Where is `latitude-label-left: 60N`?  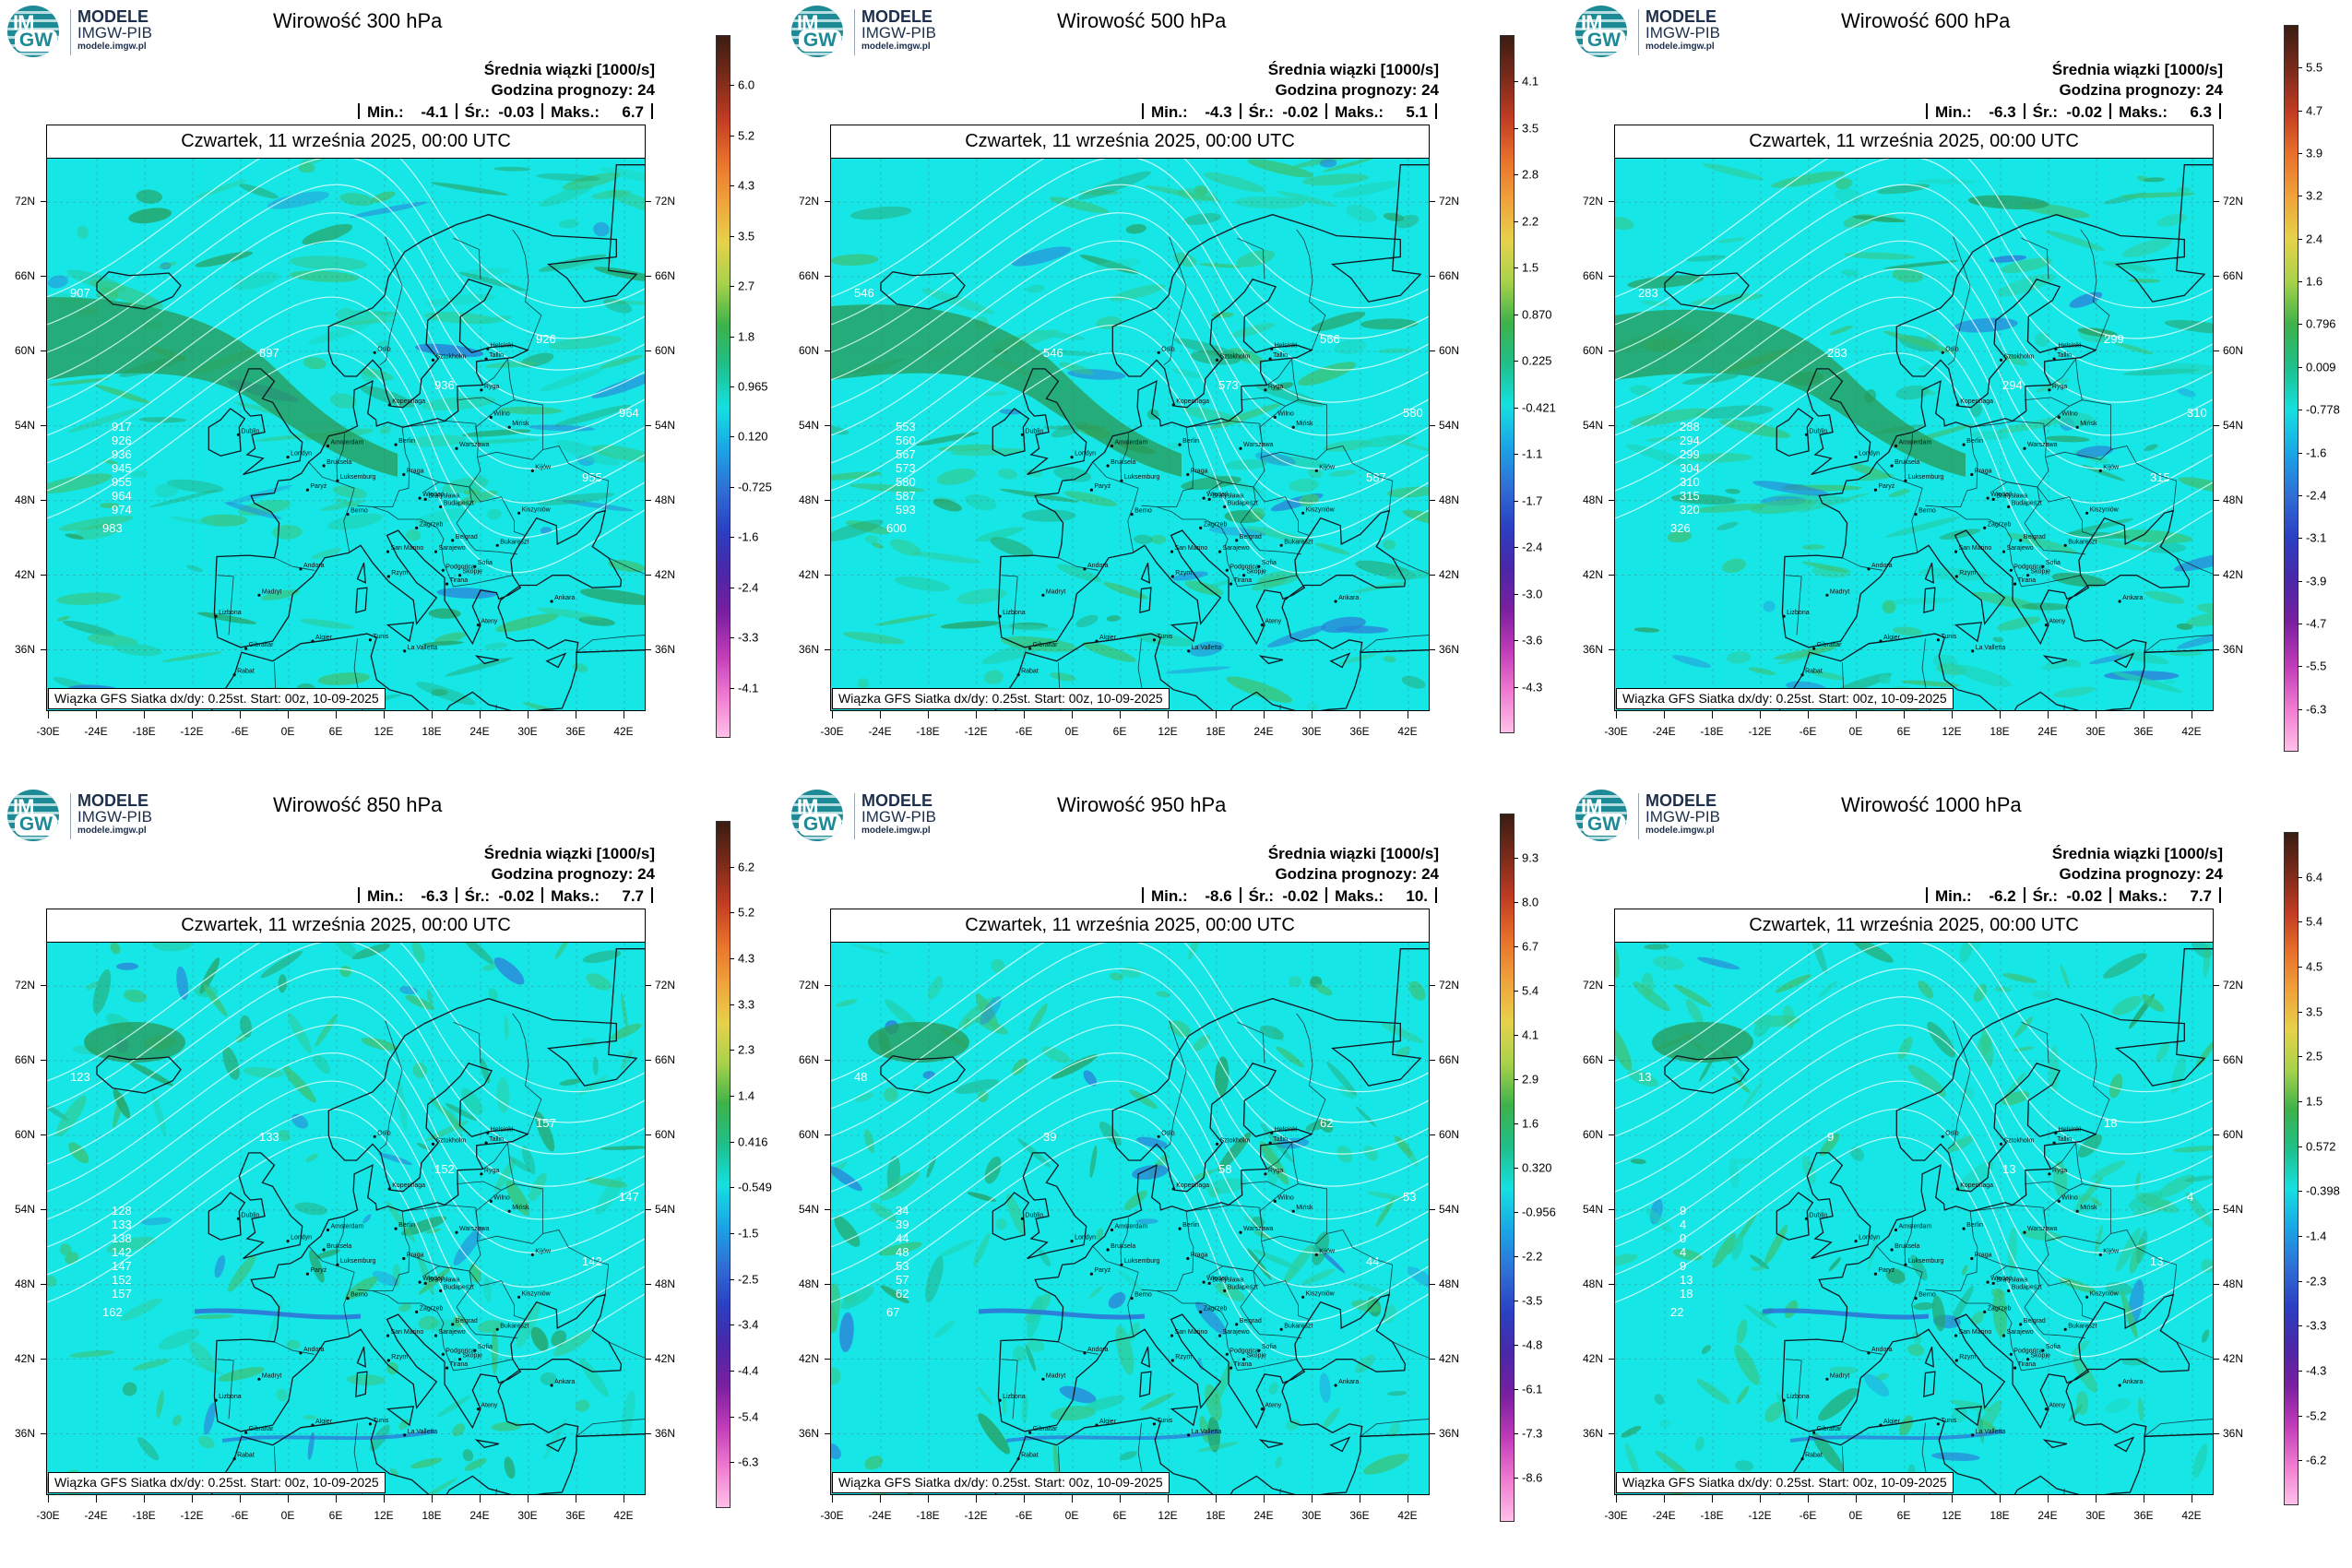 latitude-label-left: 60N is located at coordinates (25, 350).